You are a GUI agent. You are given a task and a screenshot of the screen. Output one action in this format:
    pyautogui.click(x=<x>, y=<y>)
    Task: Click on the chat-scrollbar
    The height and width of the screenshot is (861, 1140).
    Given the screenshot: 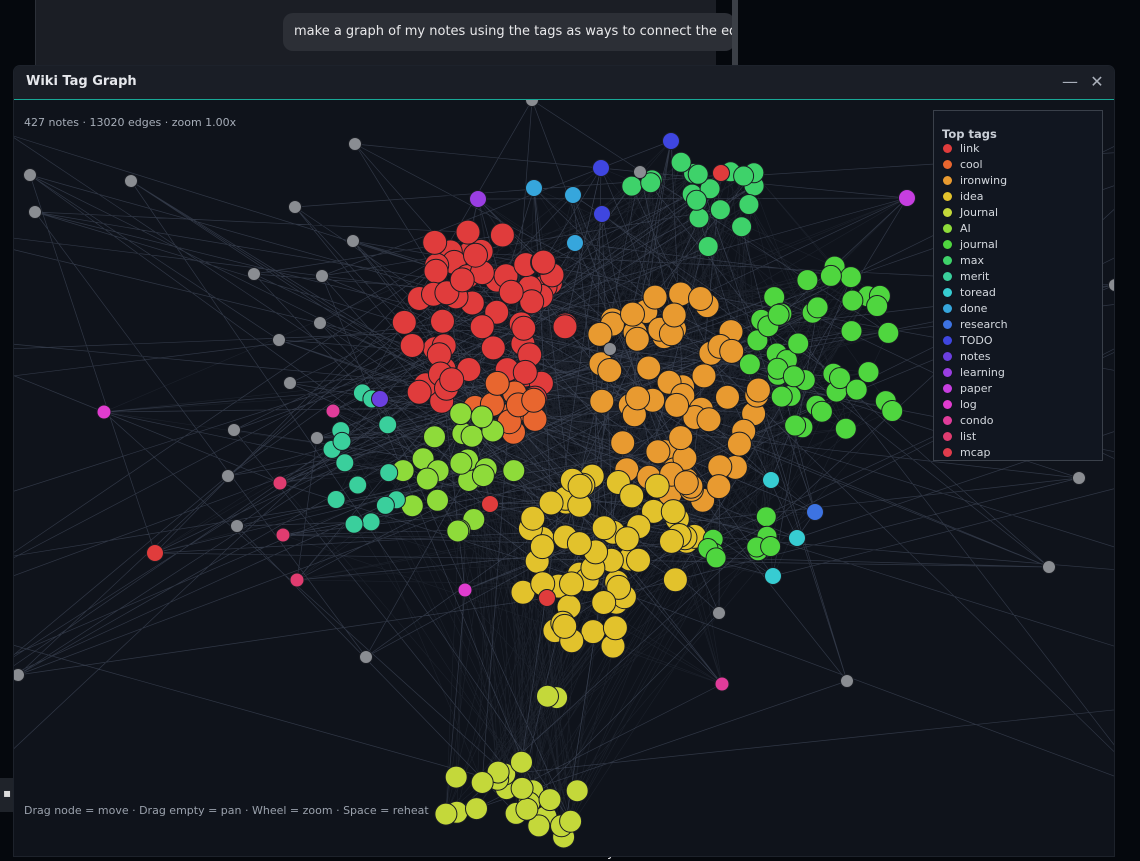 What is the action you would take?
    pyautogui.click(x=735, y=33)
    